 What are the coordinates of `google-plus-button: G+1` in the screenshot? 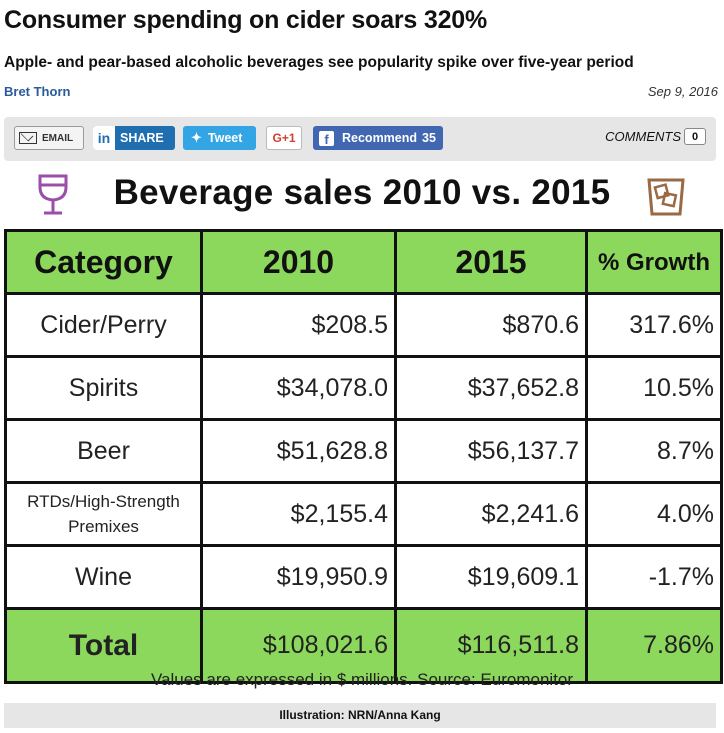 It's located at (284, 138).